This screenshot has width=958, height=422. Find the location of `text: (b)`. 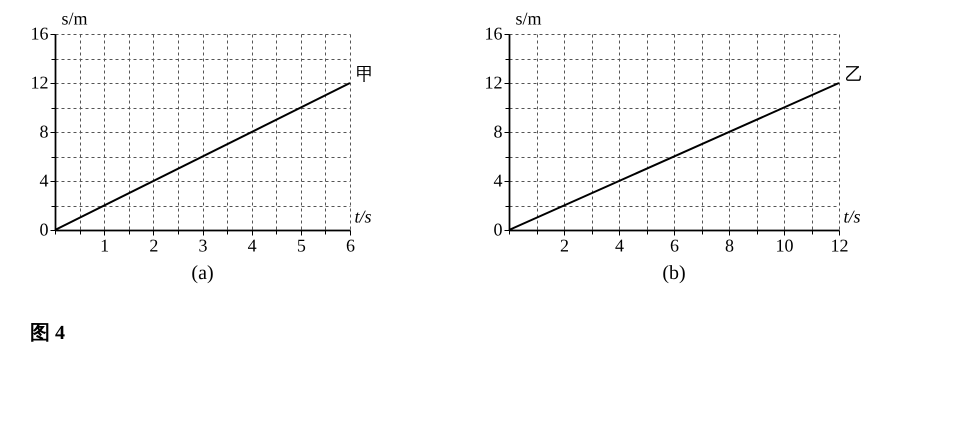

text: (b) is located at coordinates (674, 273).